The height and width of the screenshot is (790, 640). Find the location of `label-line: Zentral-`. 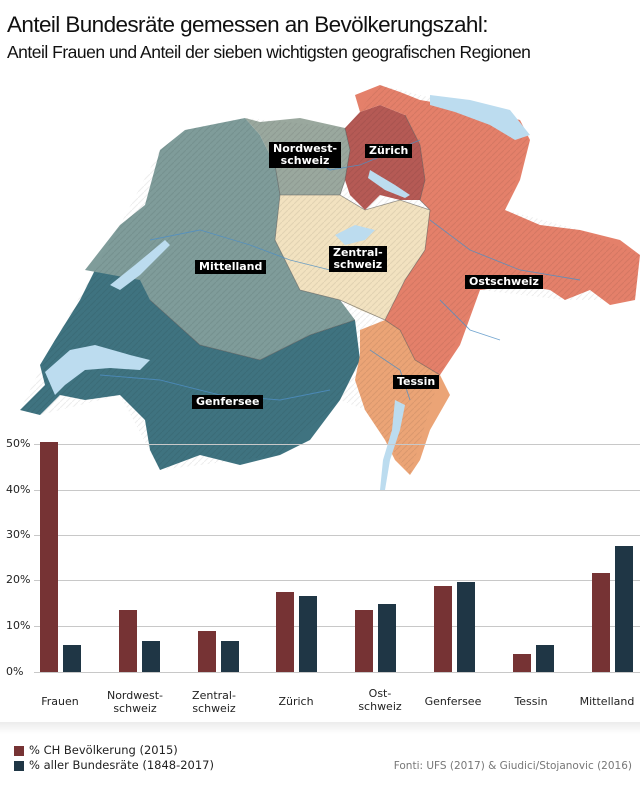

label-line: Zentral- is located at coordinates (358, 252).